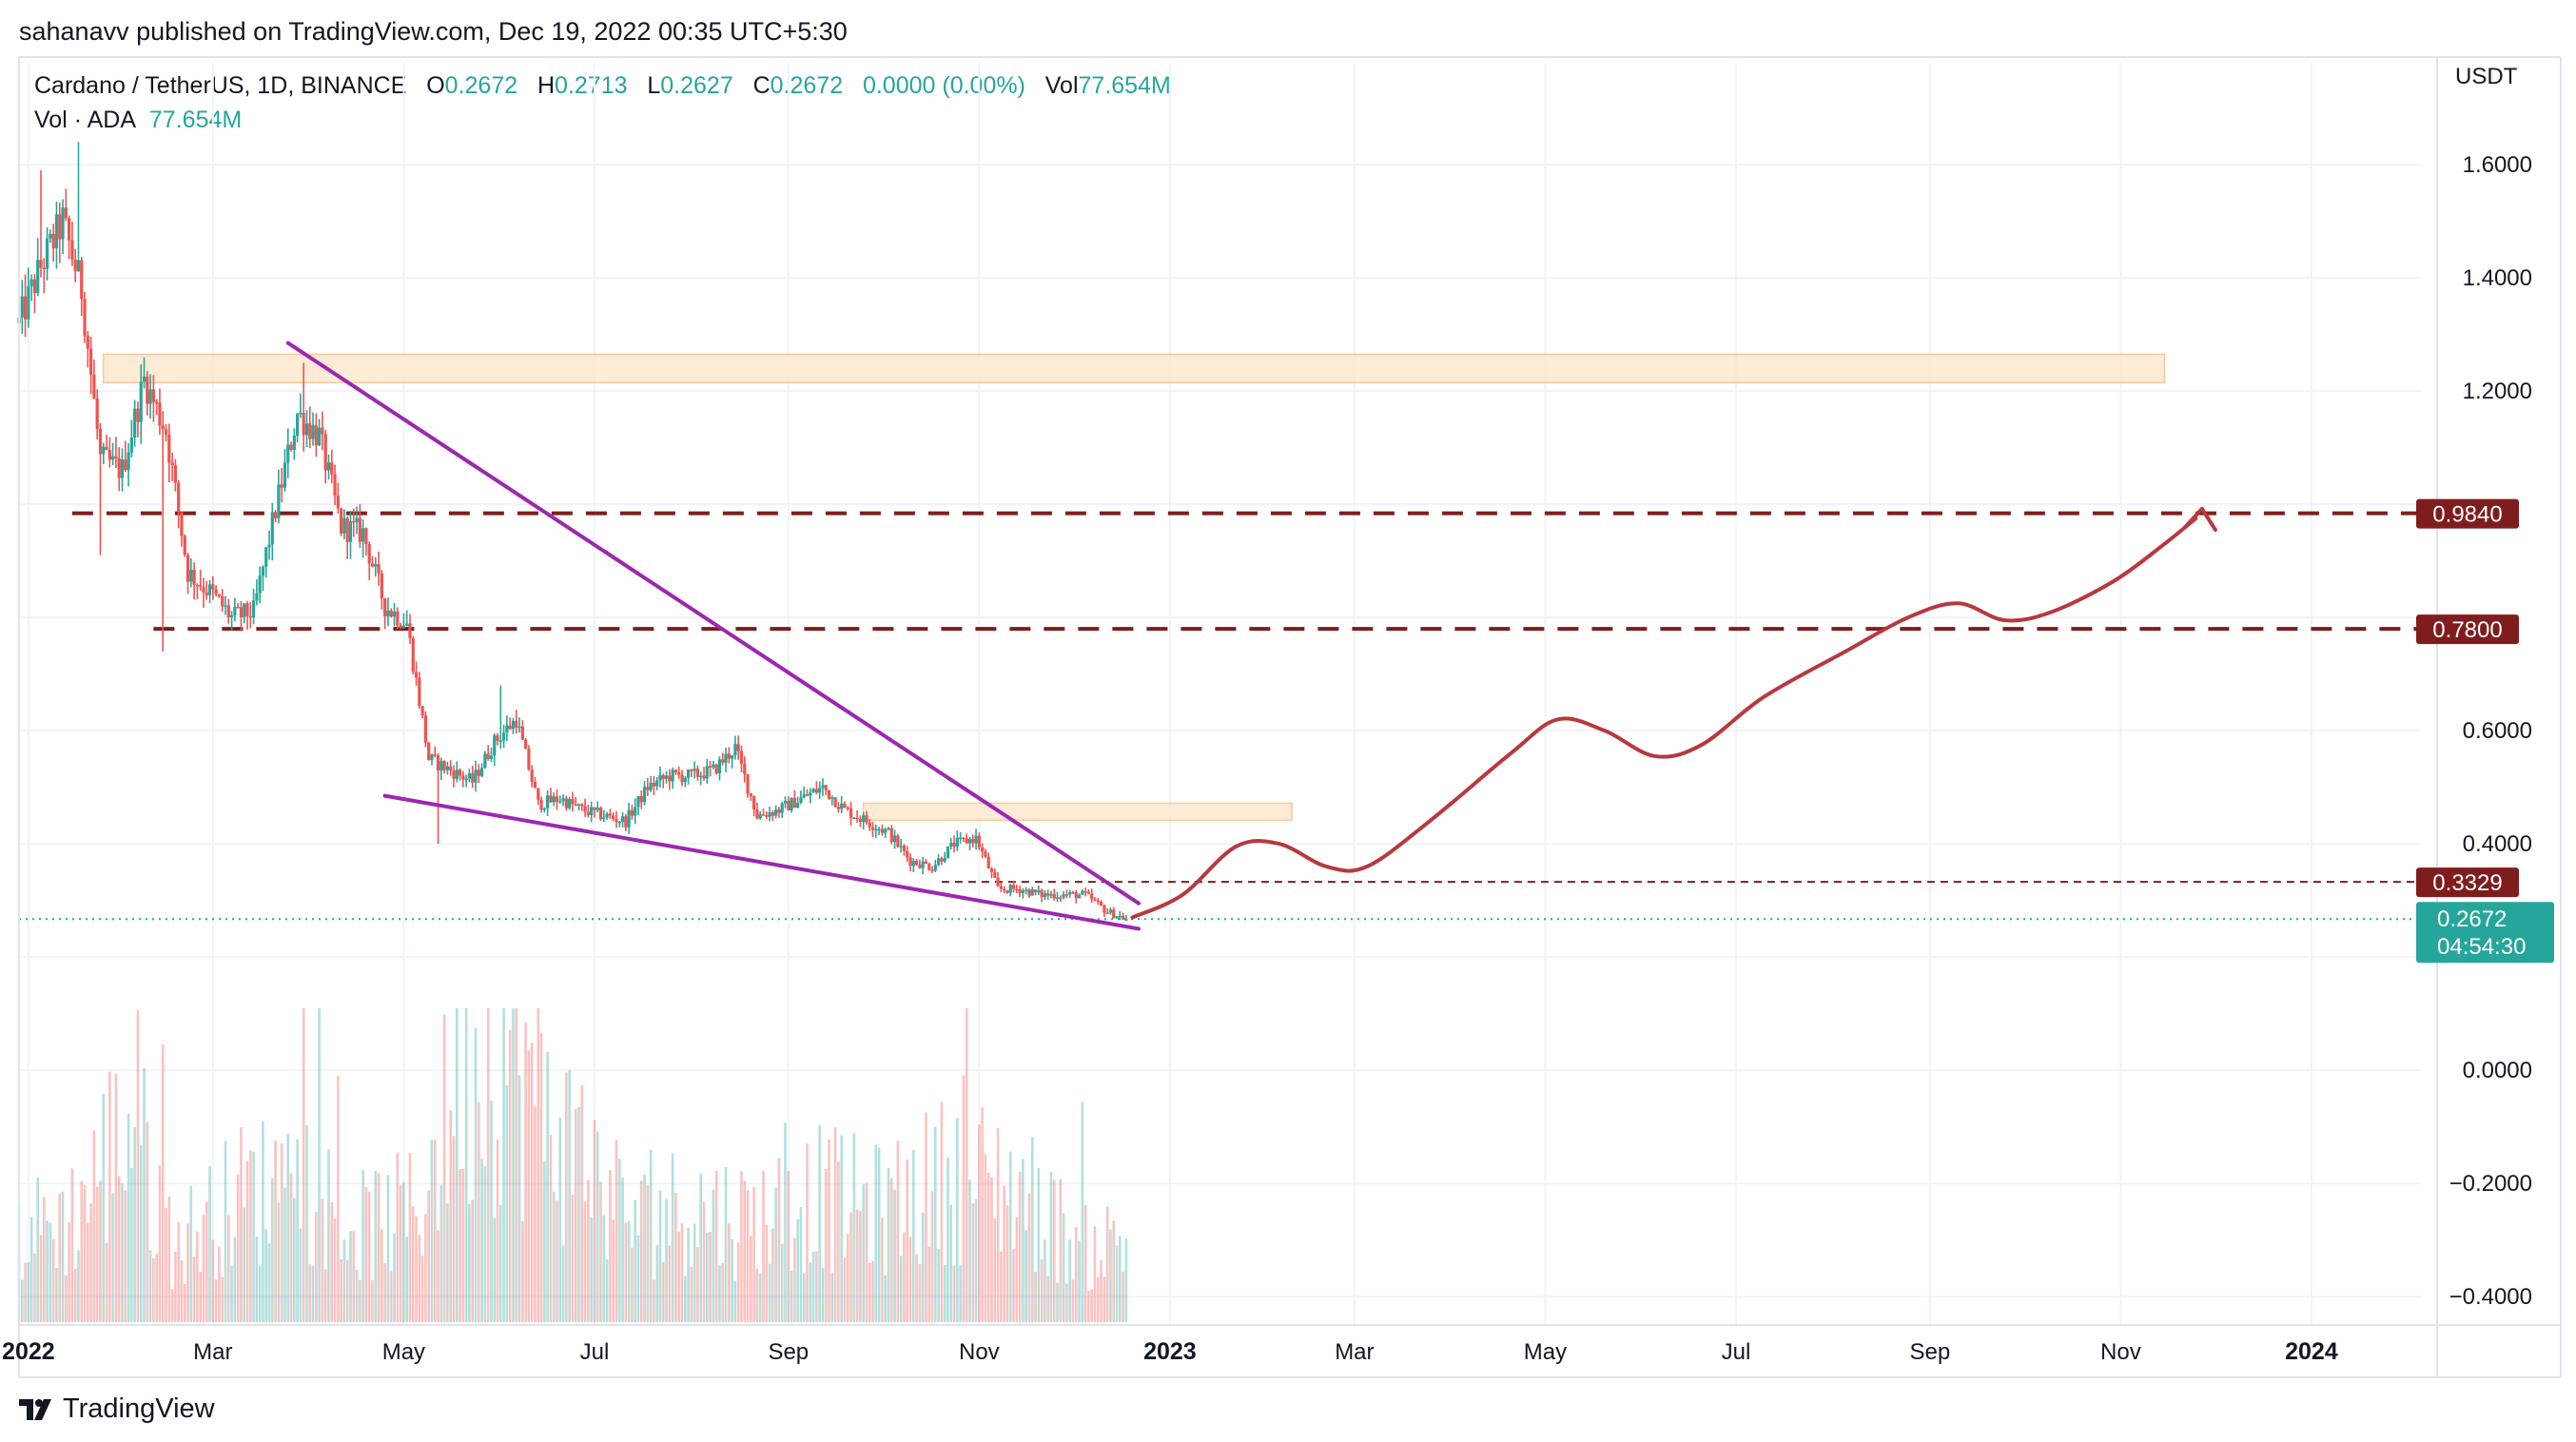 The image size is (2576, 1442). What do you see at coordinates (2498, 731) in the screenshot?
I see `price-tick-label: 0.6000` at bounding box center [2498, 731].